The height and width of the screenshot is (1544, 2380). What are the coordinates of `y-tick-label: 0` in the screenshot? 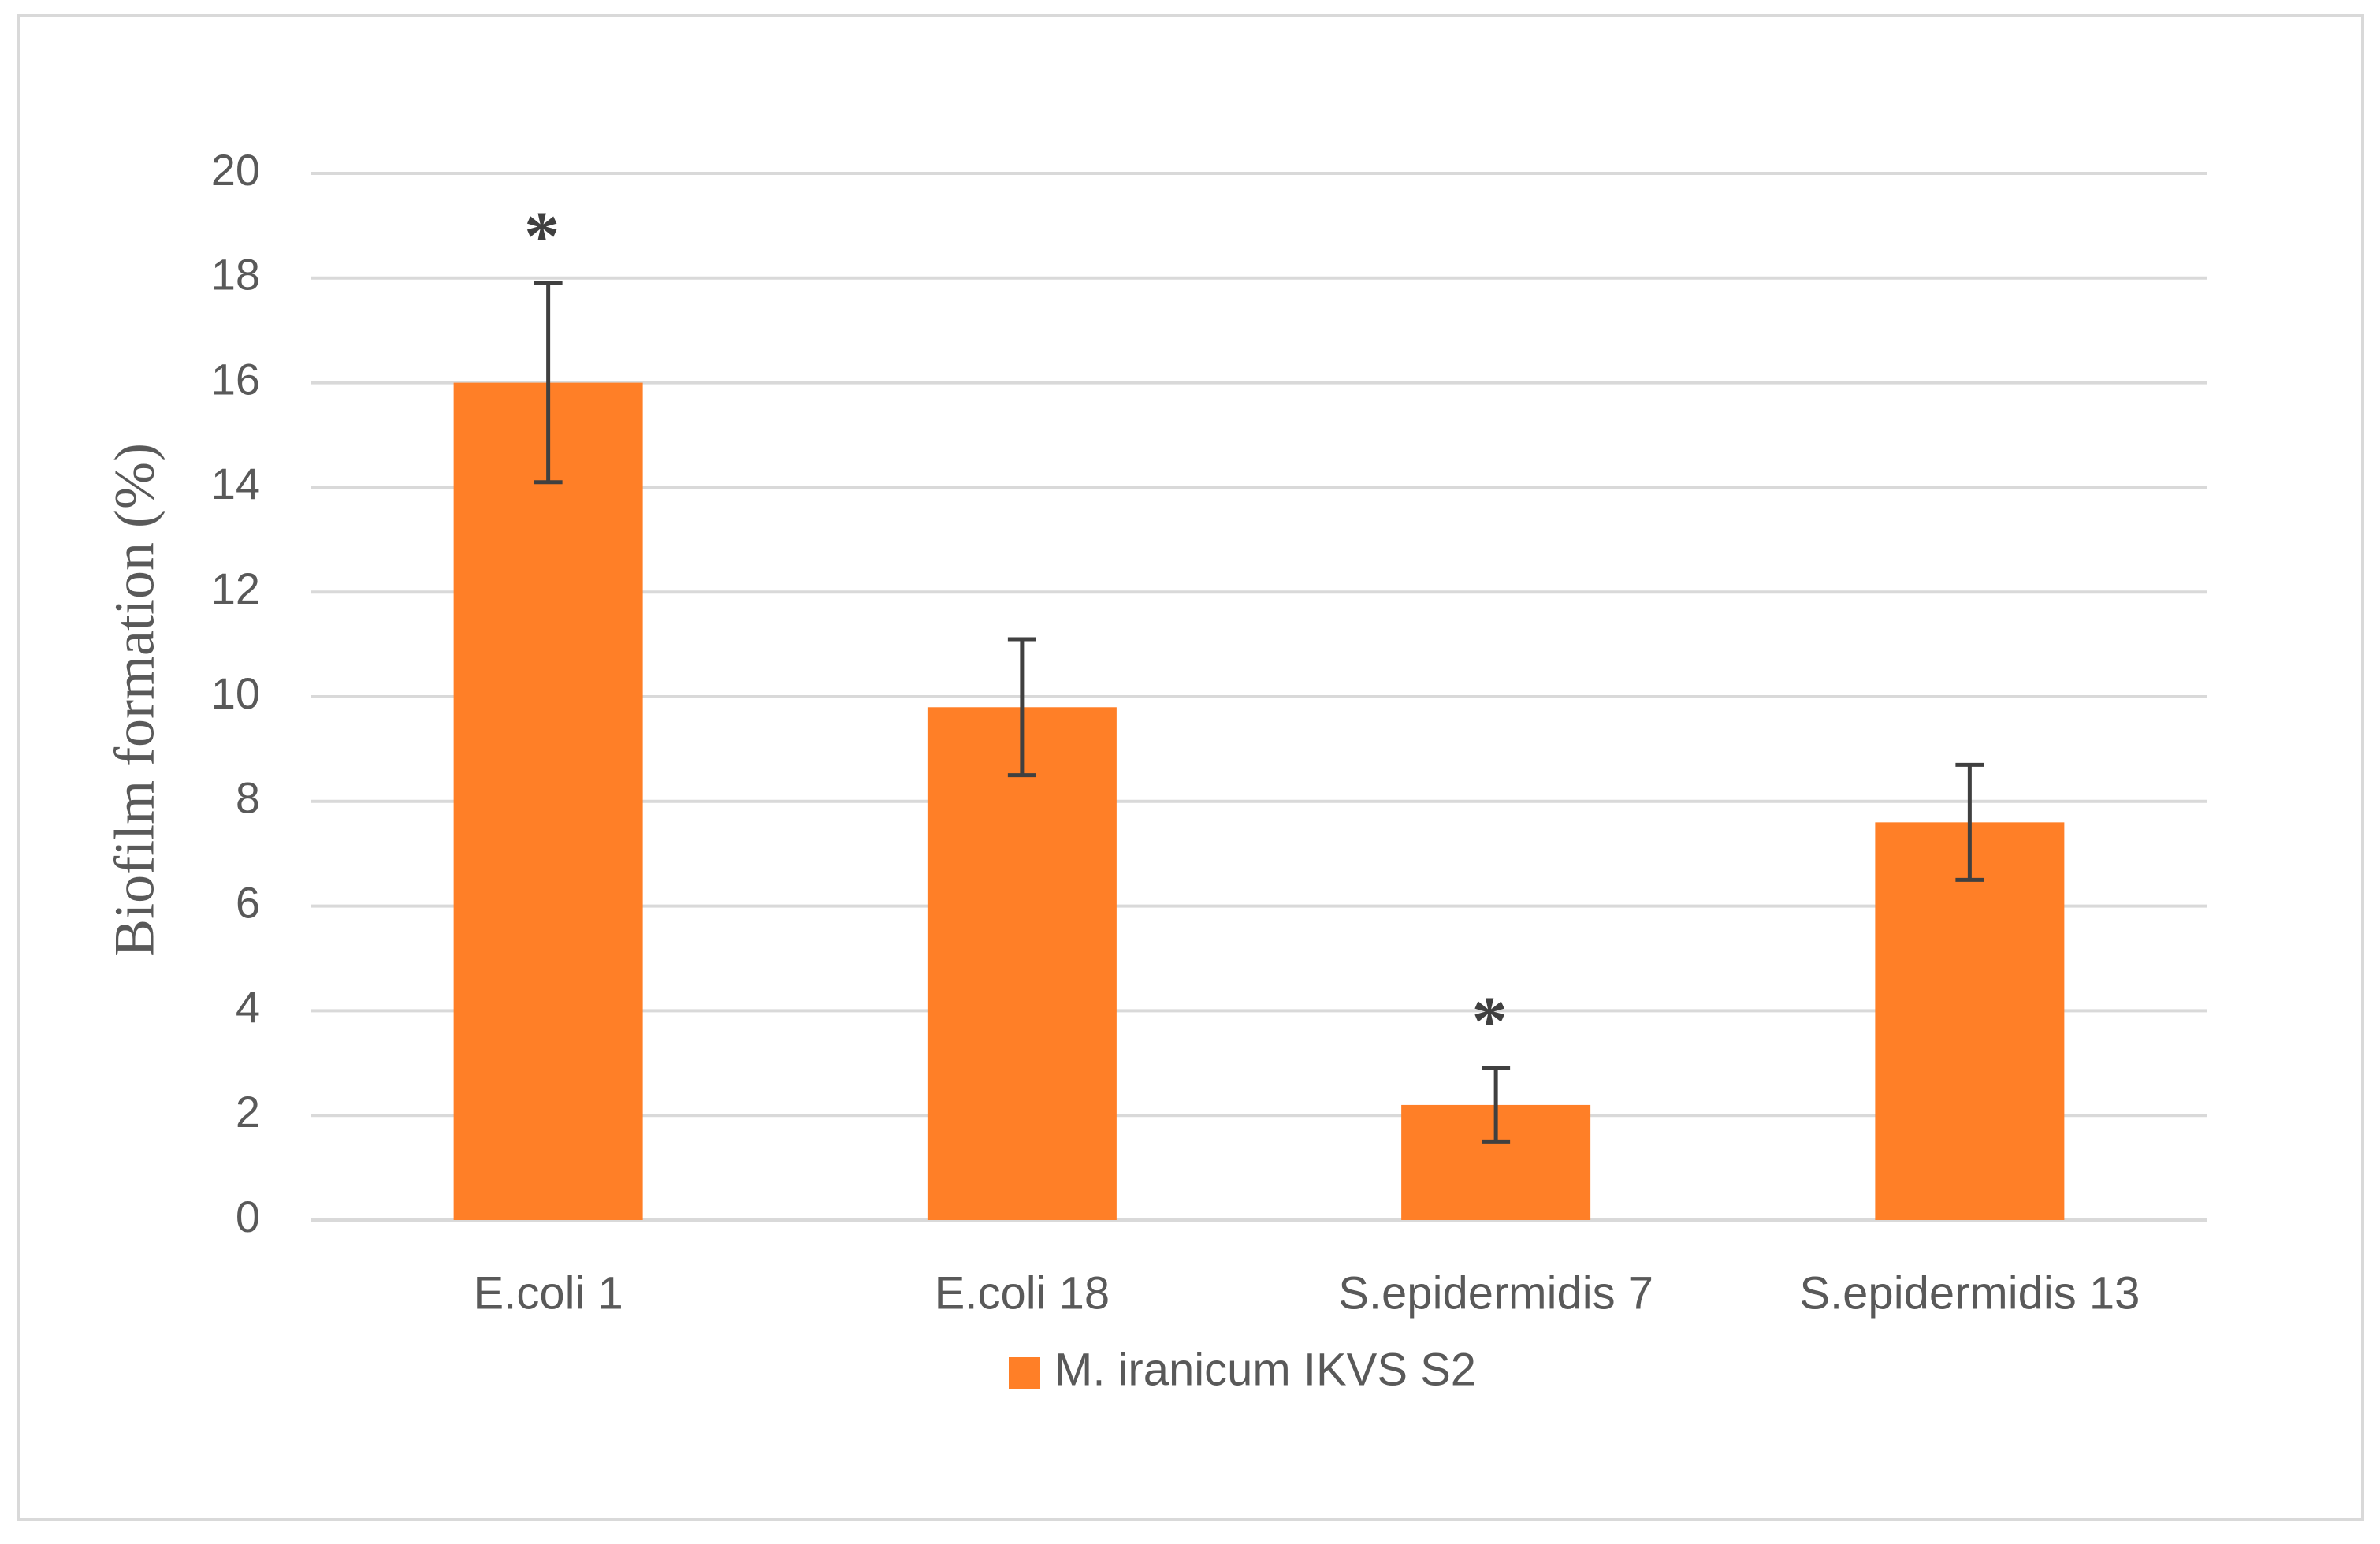 It's located at (248, 1216).